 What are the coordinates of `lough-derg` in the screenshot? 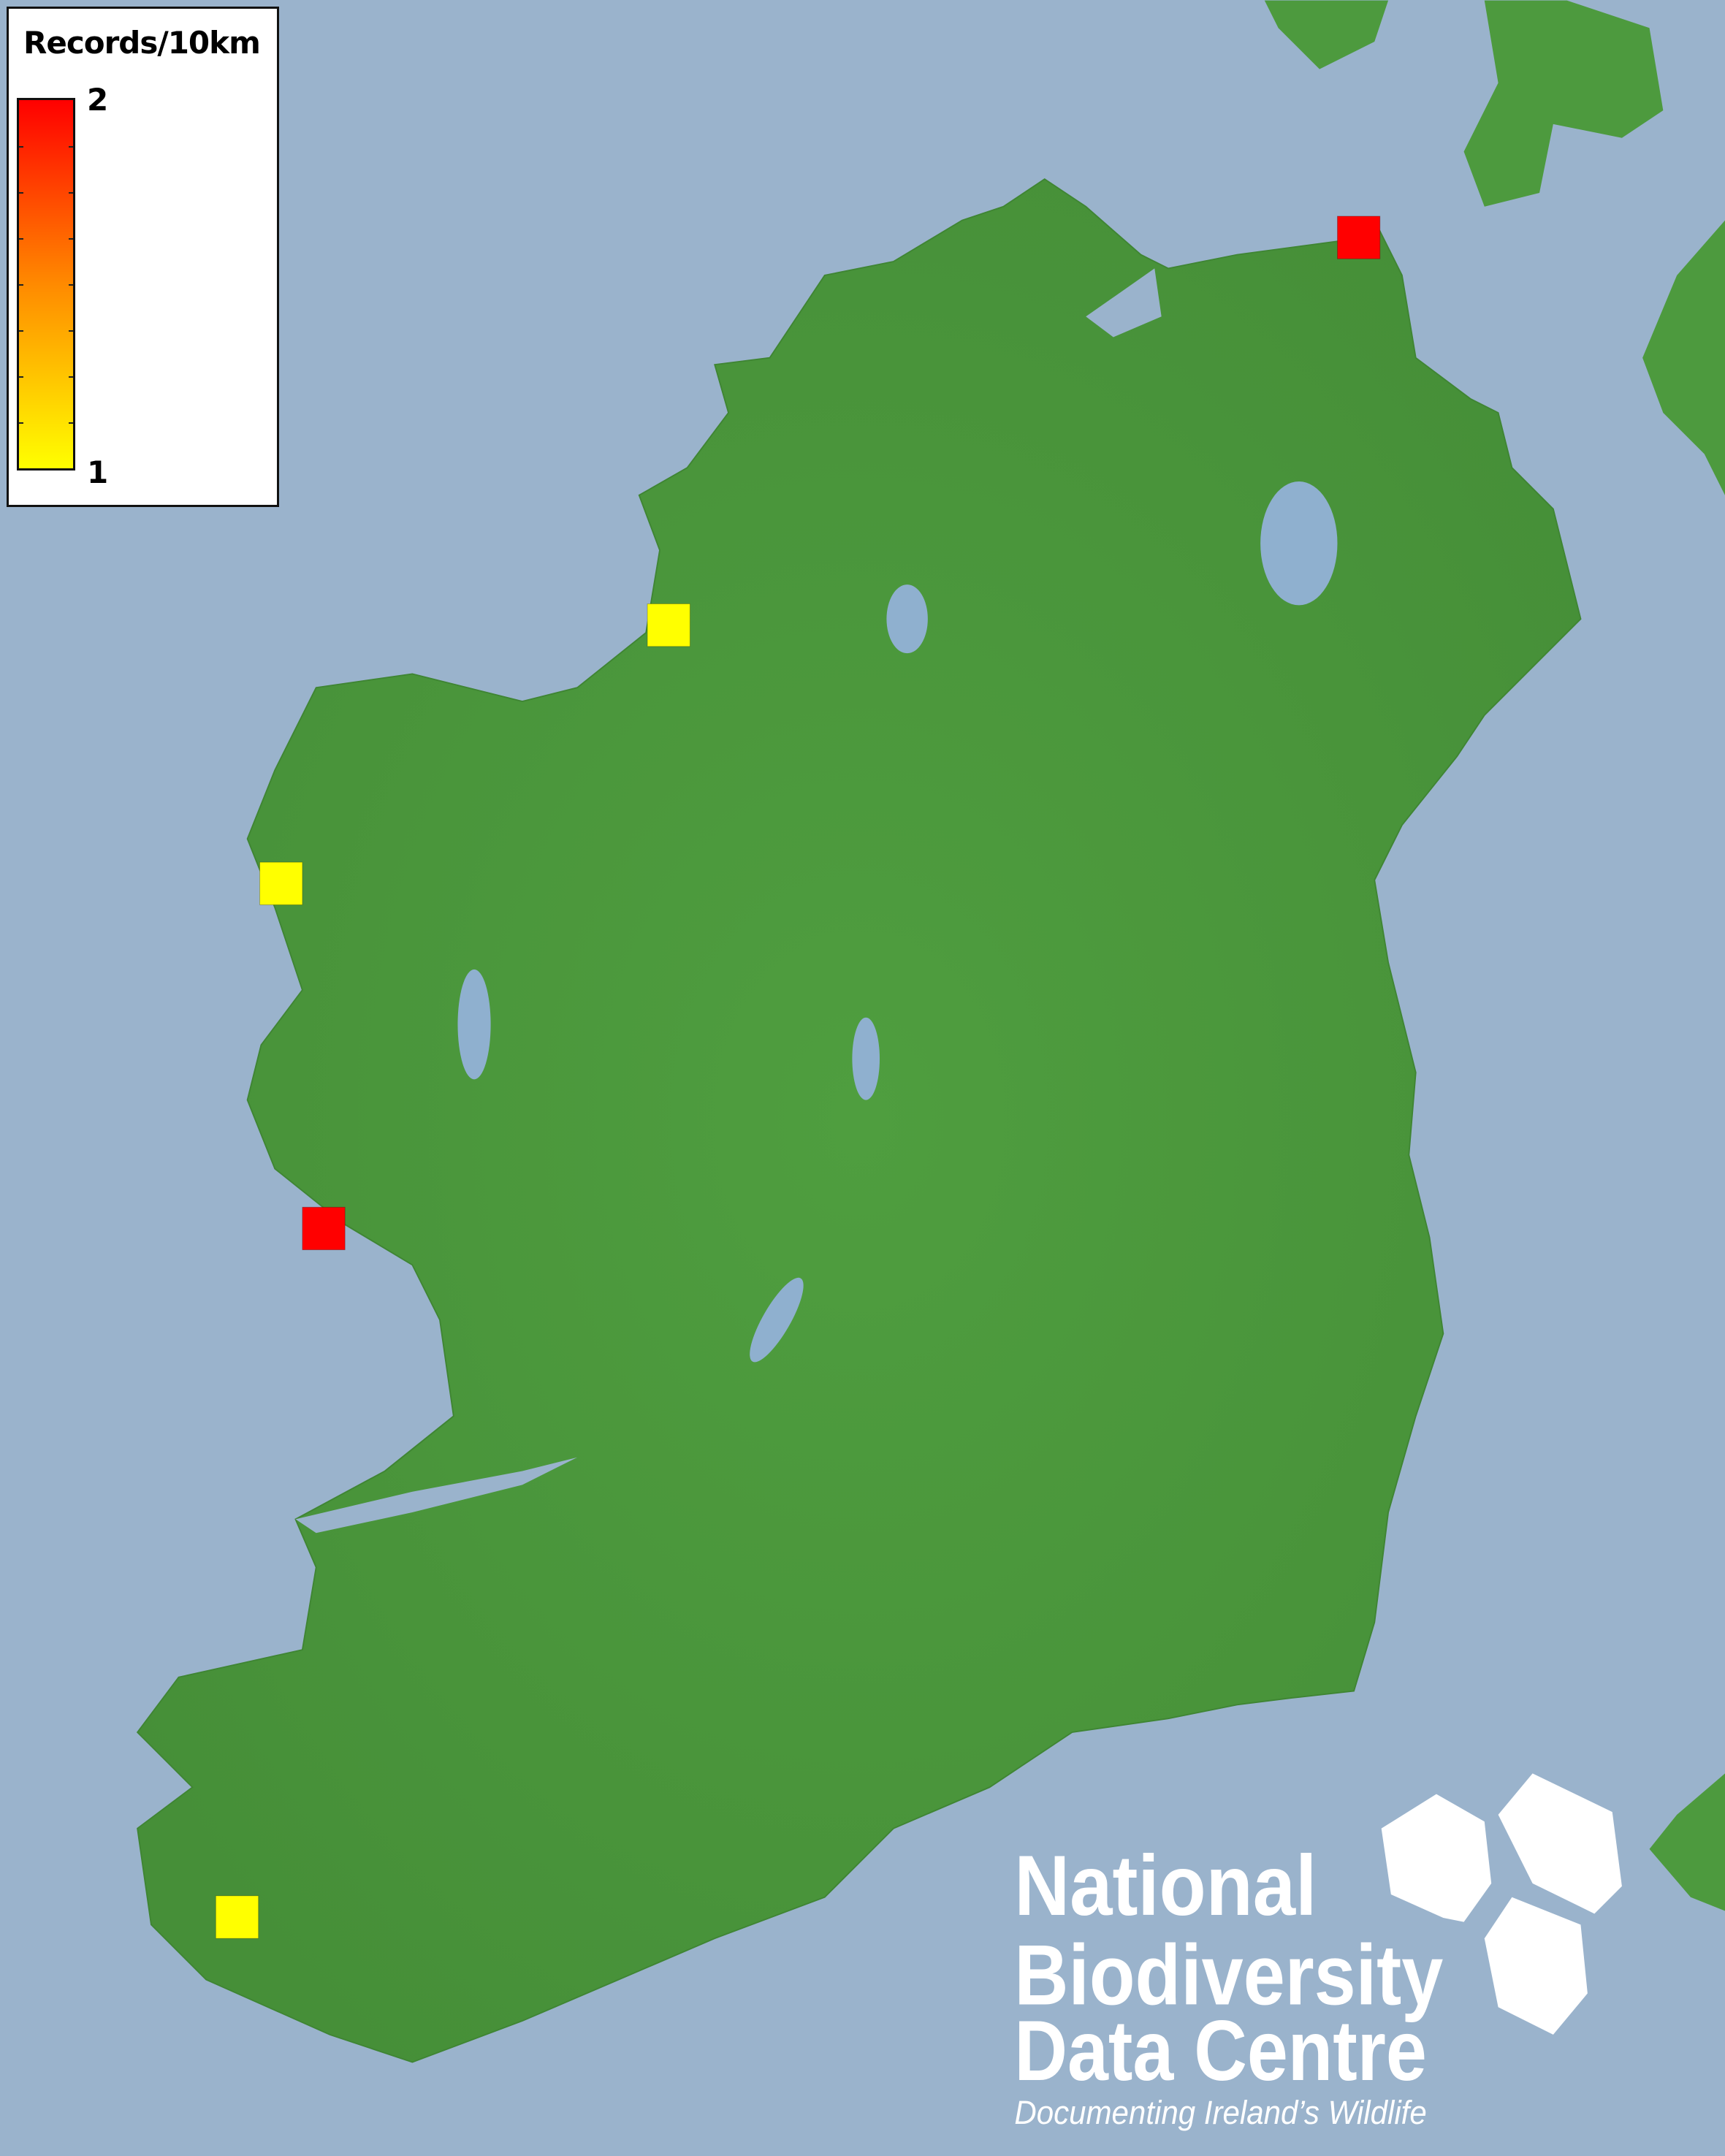 It's located at (777, 1320).